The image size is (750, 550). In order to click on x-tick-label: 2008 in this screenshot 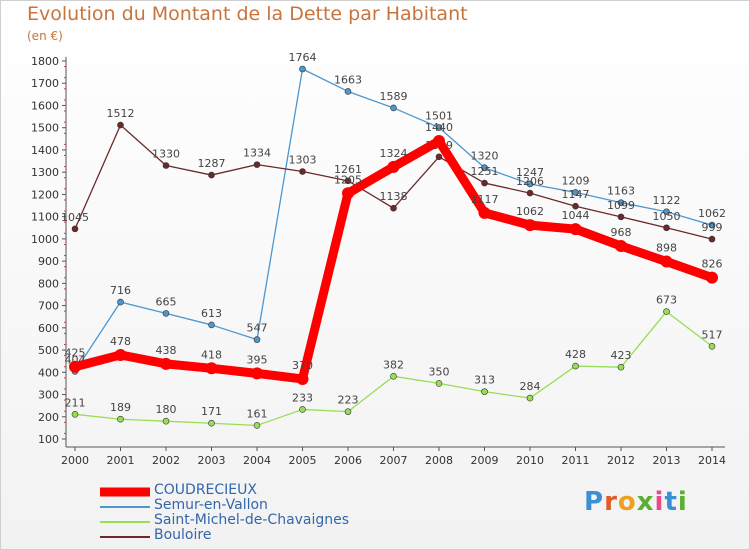, I will do `click(439, 460)`.